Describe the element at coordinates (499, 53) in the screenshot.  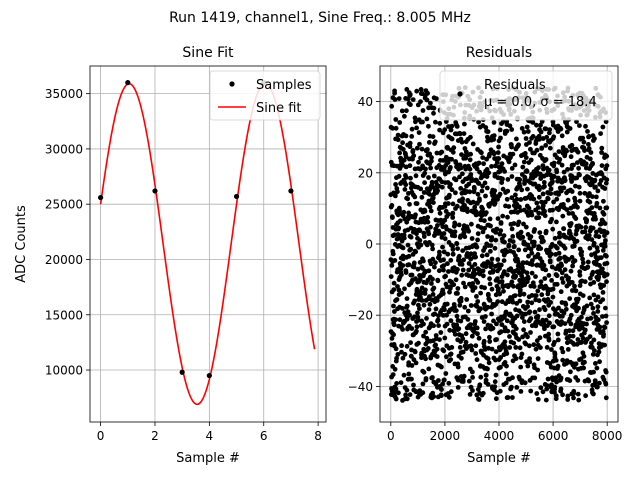
I see `residuals-title: Residuals` at that location.